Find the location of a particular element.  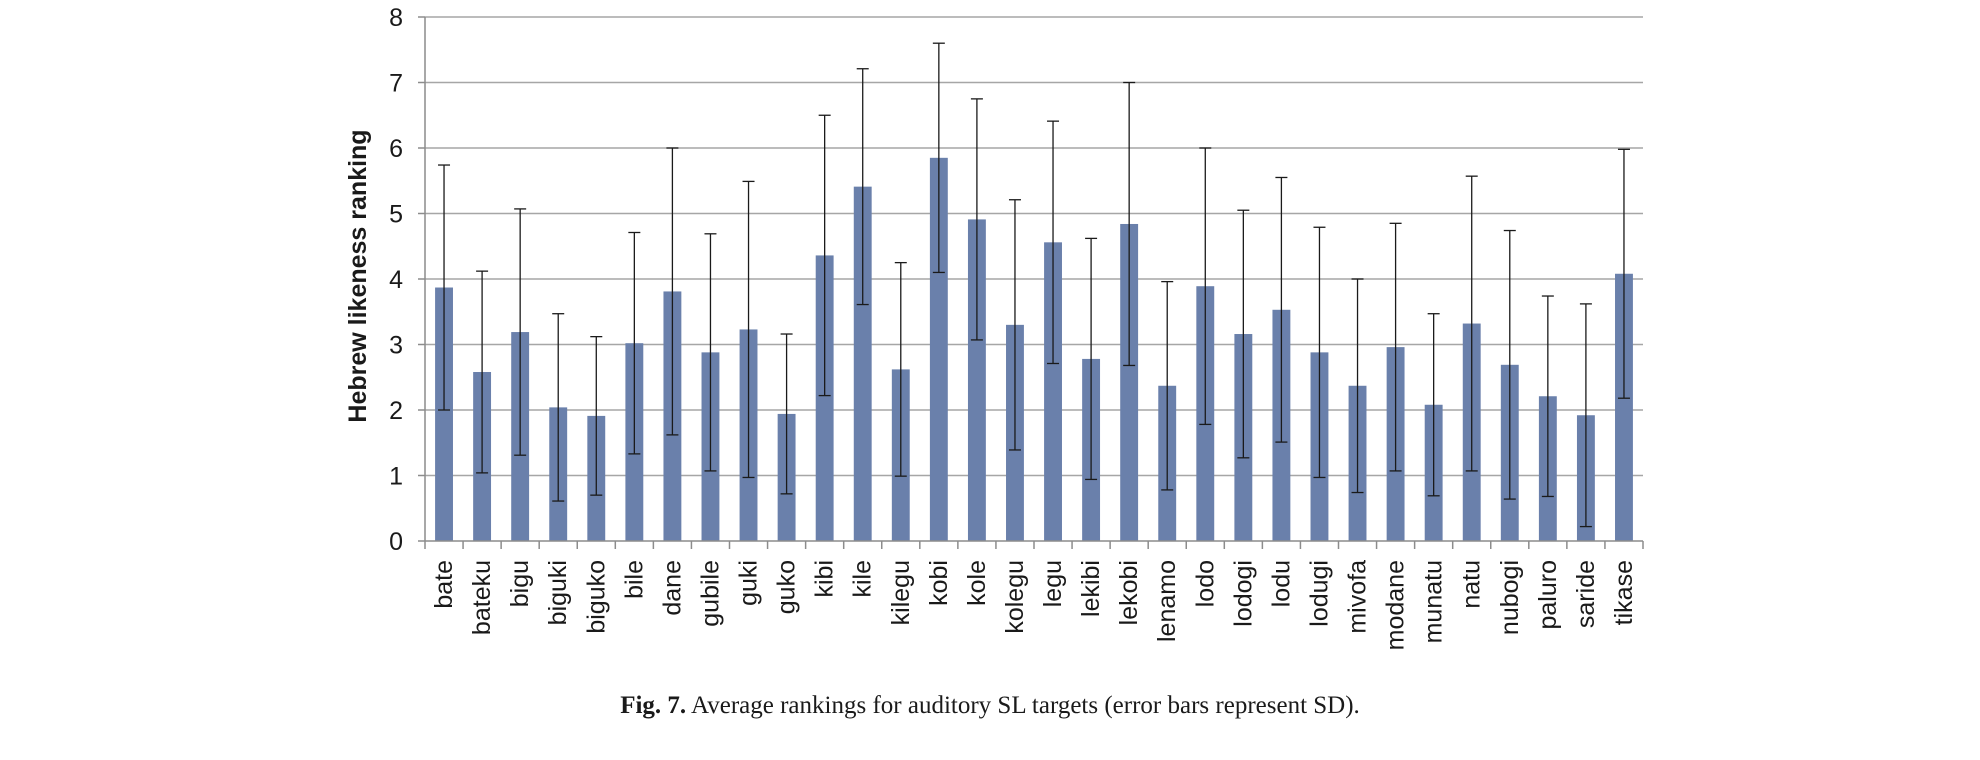

error-bar-mivofa is located at coordinates (1357, 386).